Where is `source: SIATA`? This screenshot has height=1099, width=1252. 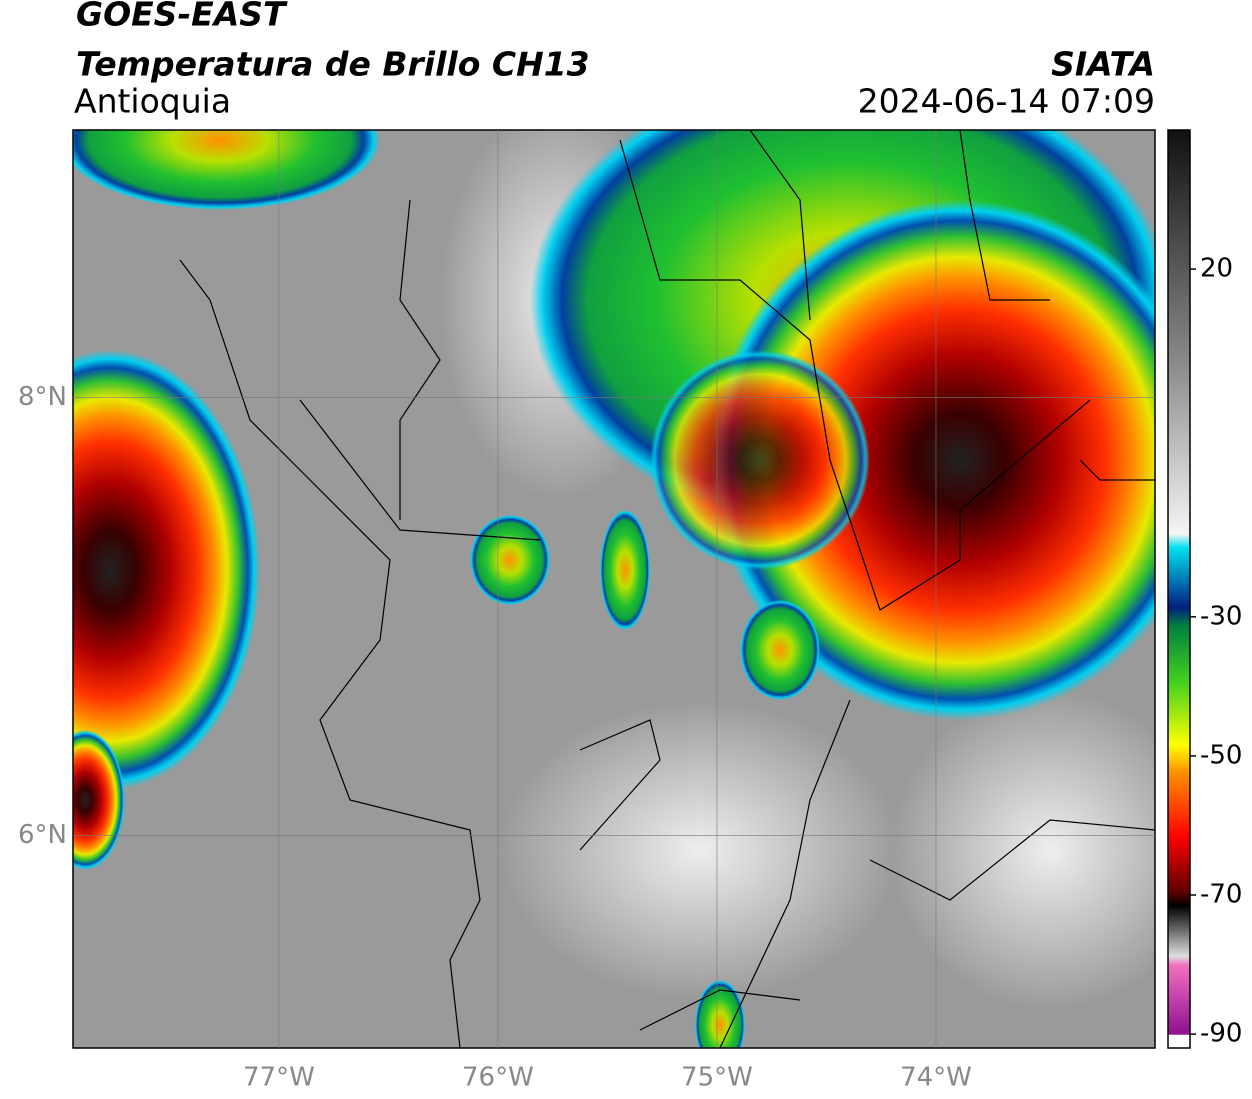
source: SIATA is located at coordinates (1103, 64).